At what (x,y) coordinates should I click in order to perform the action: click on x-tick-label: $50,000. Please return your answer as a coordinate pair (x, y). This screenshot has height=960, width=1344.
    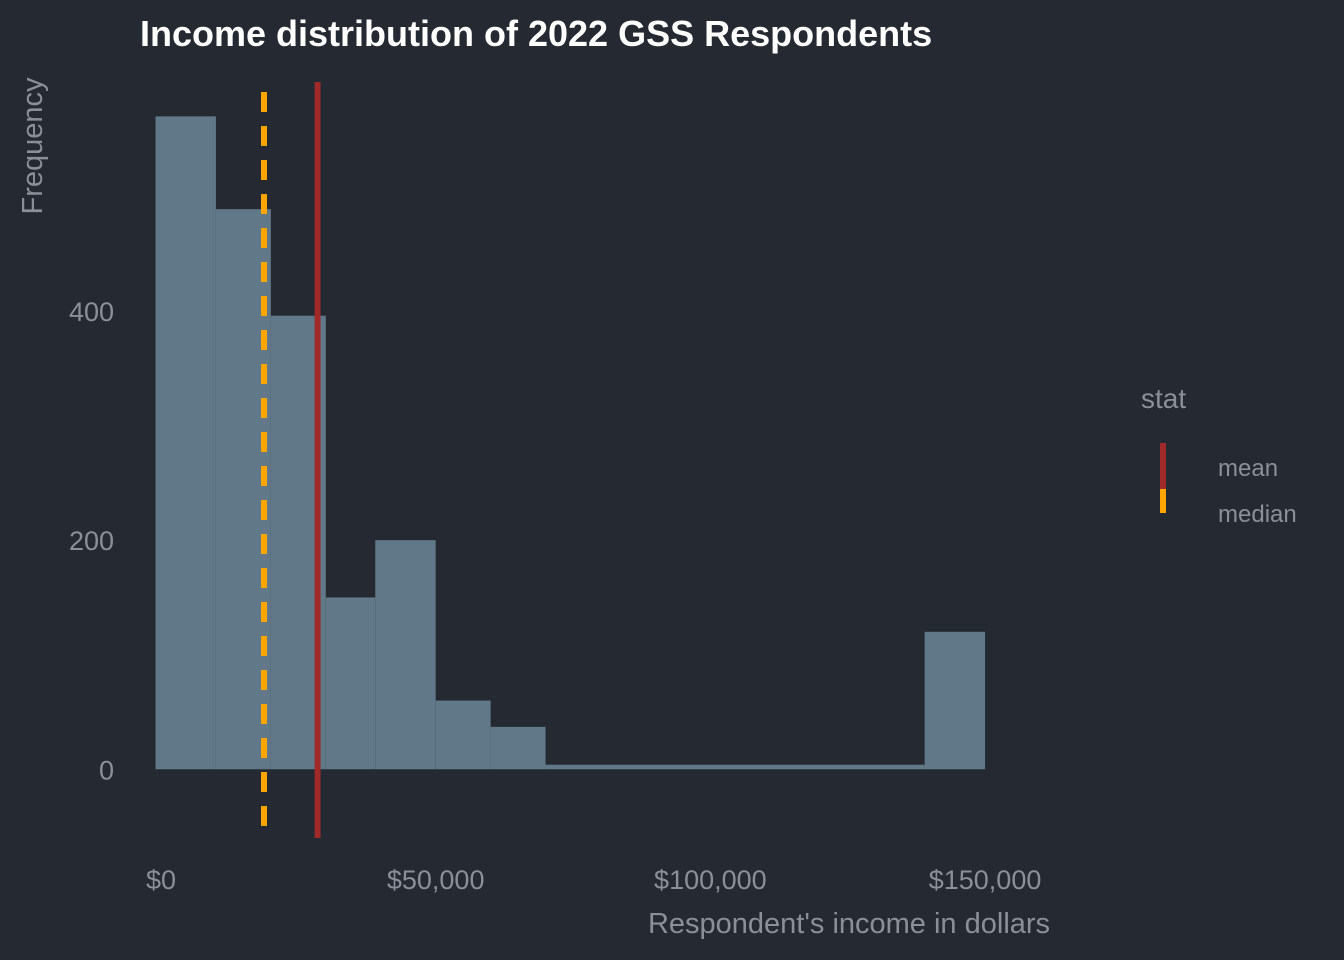
    Looking at the image, I should click on (436, 880).